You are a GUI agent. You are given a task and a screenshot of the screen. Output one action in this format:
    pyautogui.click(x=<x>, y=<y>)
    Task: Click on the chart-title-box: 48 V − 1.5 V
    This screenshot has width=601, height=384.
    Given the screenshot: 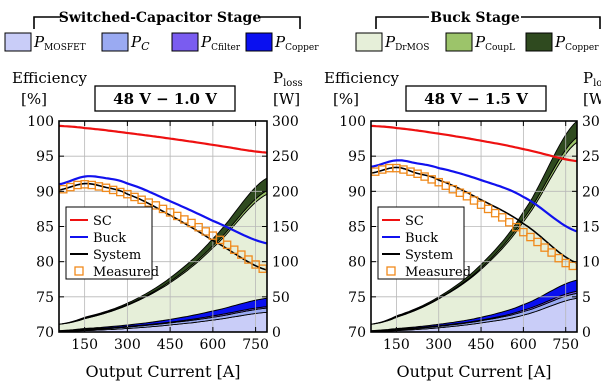 What is the action you would take?
    pyautogui.click(x=476, y=98)
    